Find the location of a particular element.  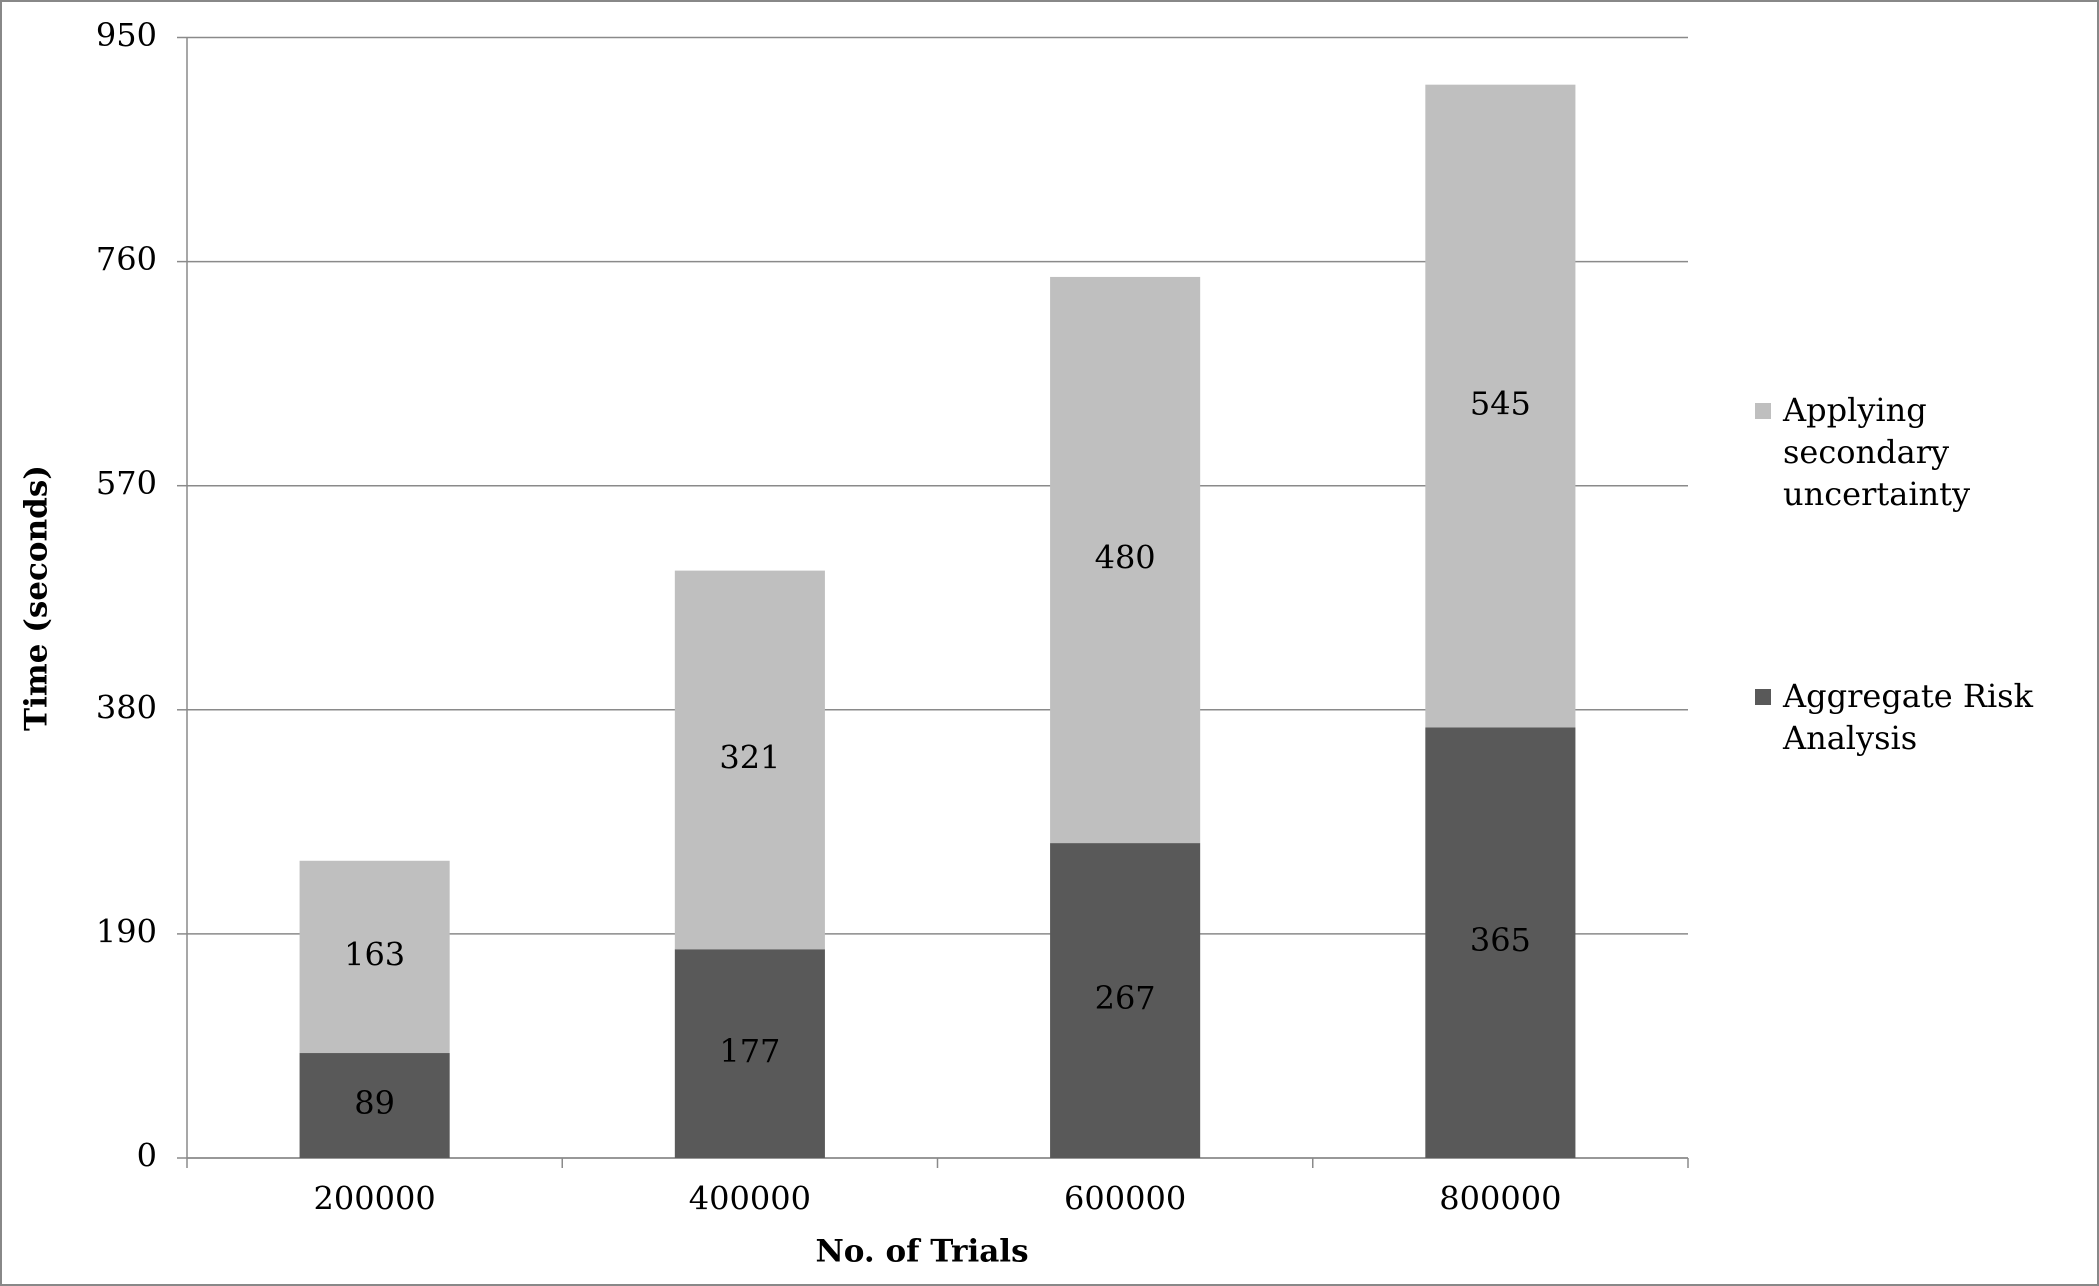

x-axis-title: No. of Trials is located at coordinates (921, 1252).